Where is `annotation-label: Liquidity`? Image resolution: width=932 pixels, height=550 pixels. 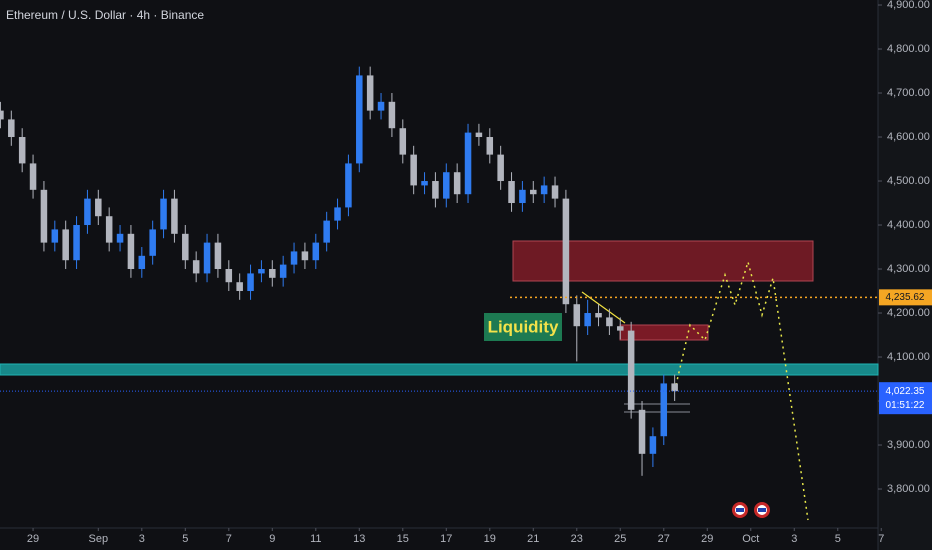
annotation-label: Liquidity is located at coordinates (523, 326).